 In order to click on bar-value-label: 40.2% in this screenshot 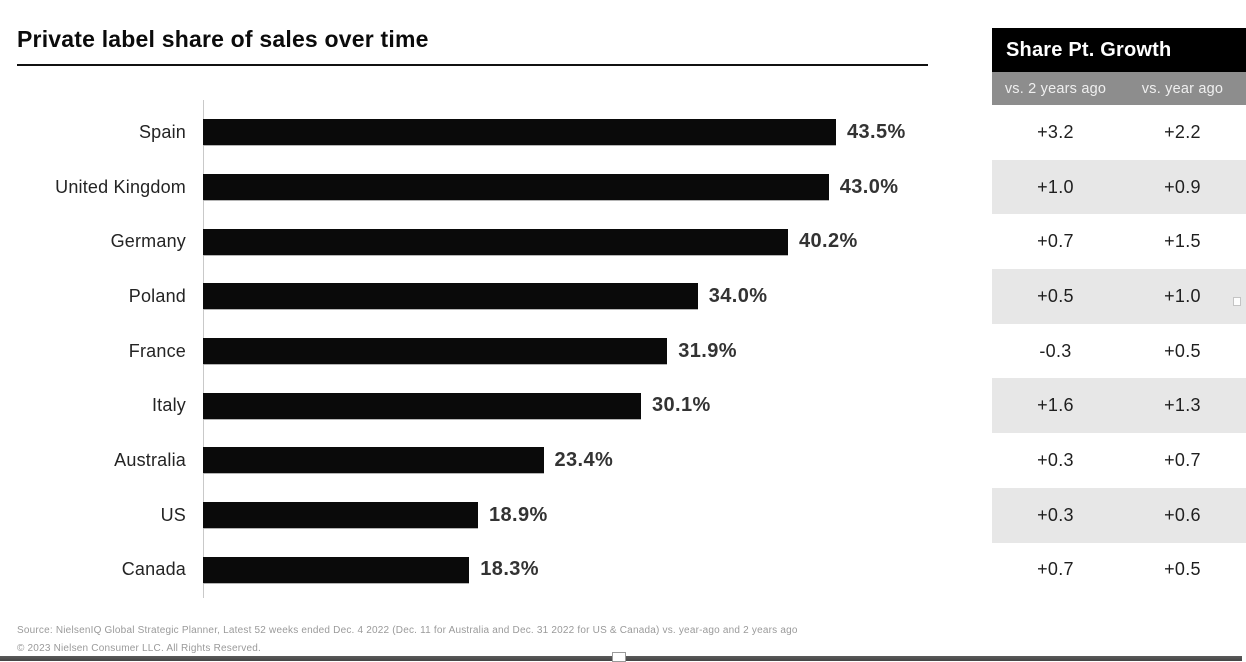, I will do `click(828, 241)`.